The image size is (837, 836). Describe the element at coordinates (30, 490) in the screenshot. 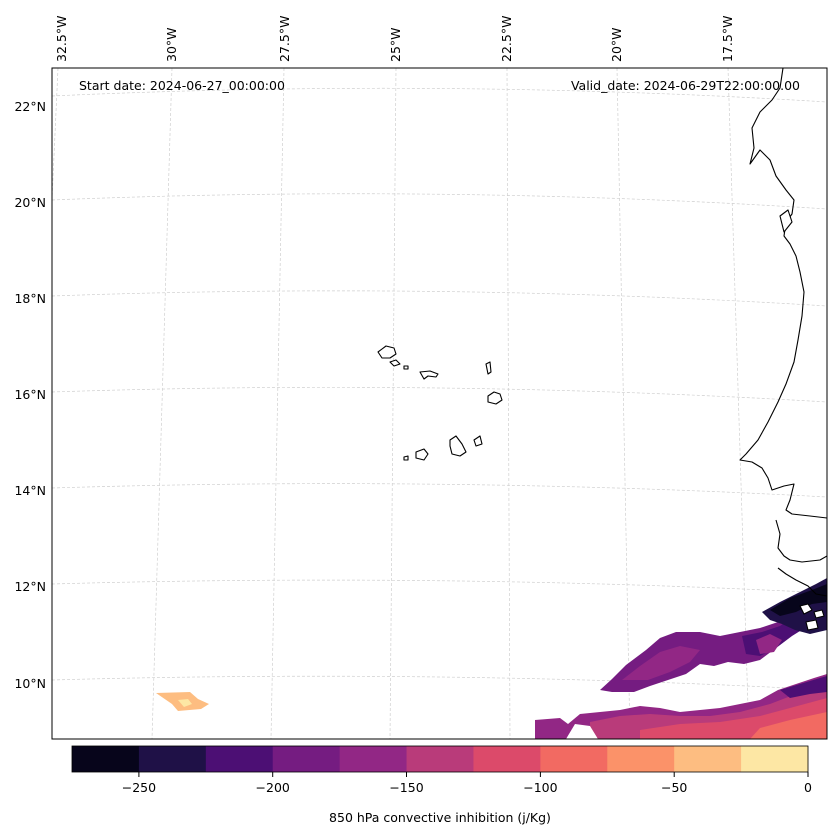

I see `lat-label-14n: 14°N` at that location.